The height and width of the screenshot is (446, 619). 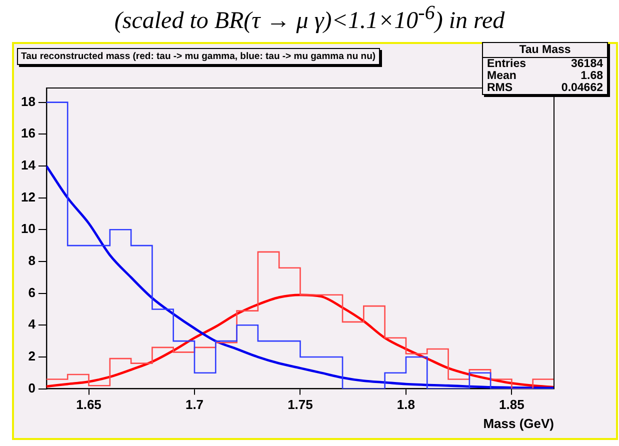 What do you see at coordinates (28, 196) in the screenshot?
I see `y-tick-label: 12` at bounding box center [28, 196].